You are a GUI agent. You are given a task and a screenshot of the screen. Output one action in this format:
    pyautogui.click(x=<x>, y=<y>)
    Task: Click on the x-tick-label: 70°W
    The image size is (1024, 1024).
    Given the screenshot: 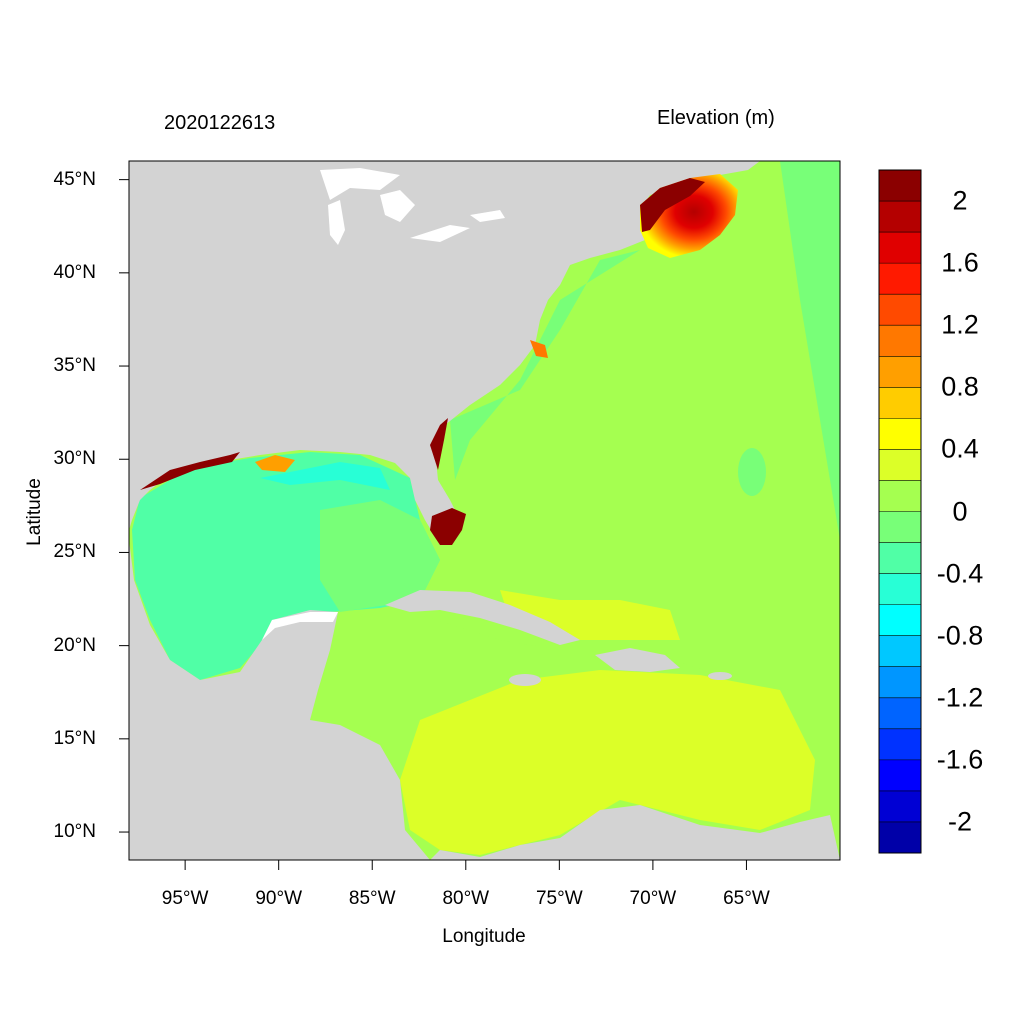 What is the action you would take?
    pyautogui.click(x=653, y=898)
    